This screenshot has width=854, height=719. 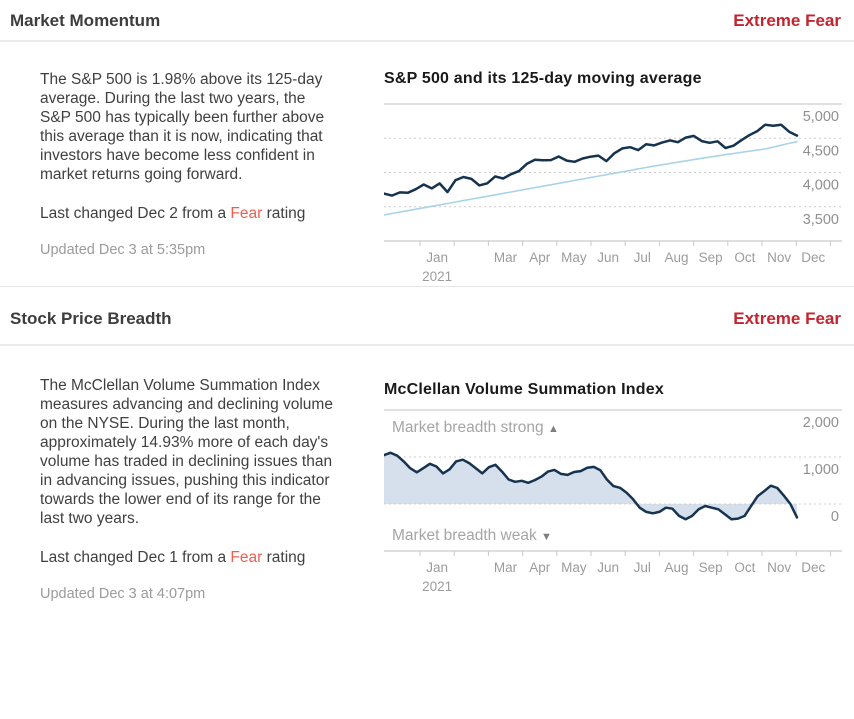 What do you see at coordinates (821, 470) in the screenshot?
I see `svg-text: 1,000` at bounding box center [821, 470].